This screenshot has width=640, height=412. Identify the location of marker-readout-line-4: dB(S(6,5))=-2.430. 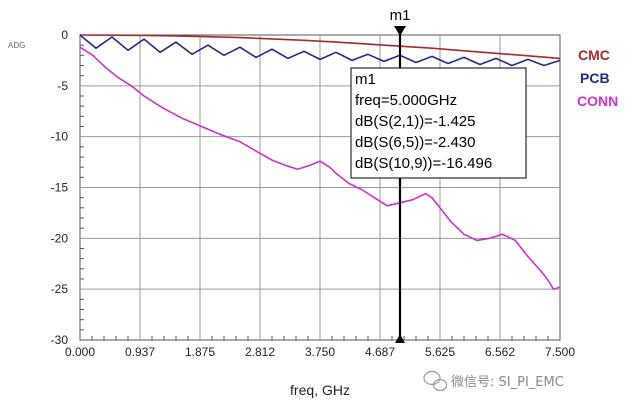
(415, 142).